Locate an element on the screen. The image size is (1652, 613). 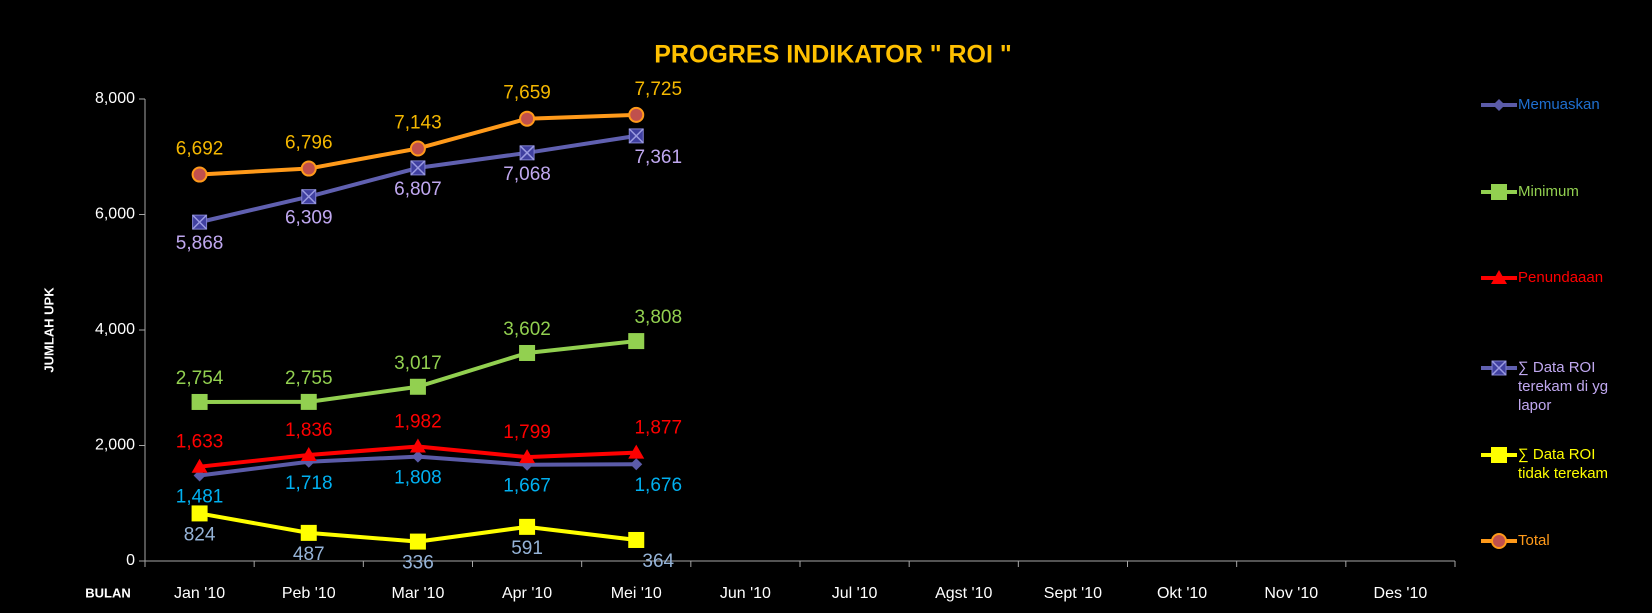
legend-item: Penundaaan is located at coordinates (1561, 277).